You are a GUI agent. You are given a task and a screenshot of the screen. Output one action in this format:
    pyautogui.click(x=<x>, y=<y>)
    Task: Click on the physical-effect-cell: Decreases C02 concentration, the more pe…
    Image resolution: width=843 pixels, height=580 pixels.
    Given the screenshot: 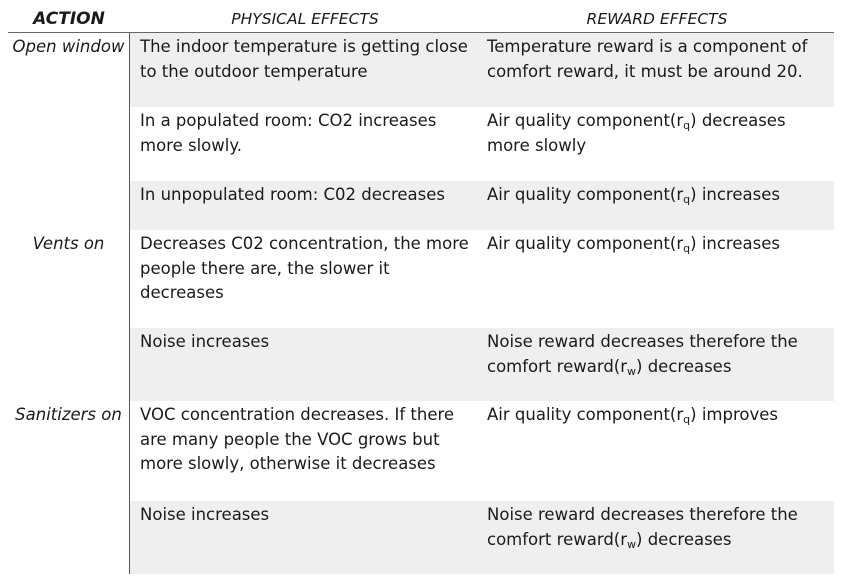 What is the action you would take?
    pyautogui.click(x=304, y=268)
    